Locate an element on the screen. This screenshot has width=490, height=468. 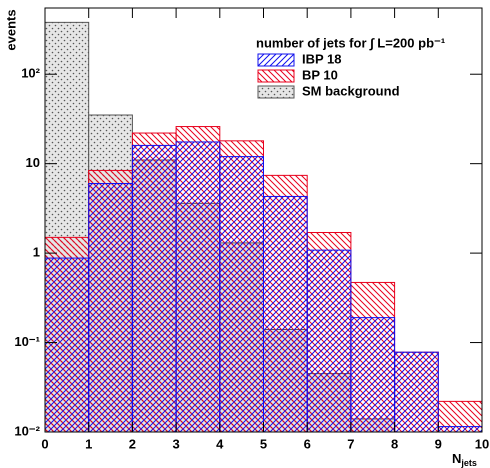
x-tick-label: 9 is located at coordinates (438, 443).